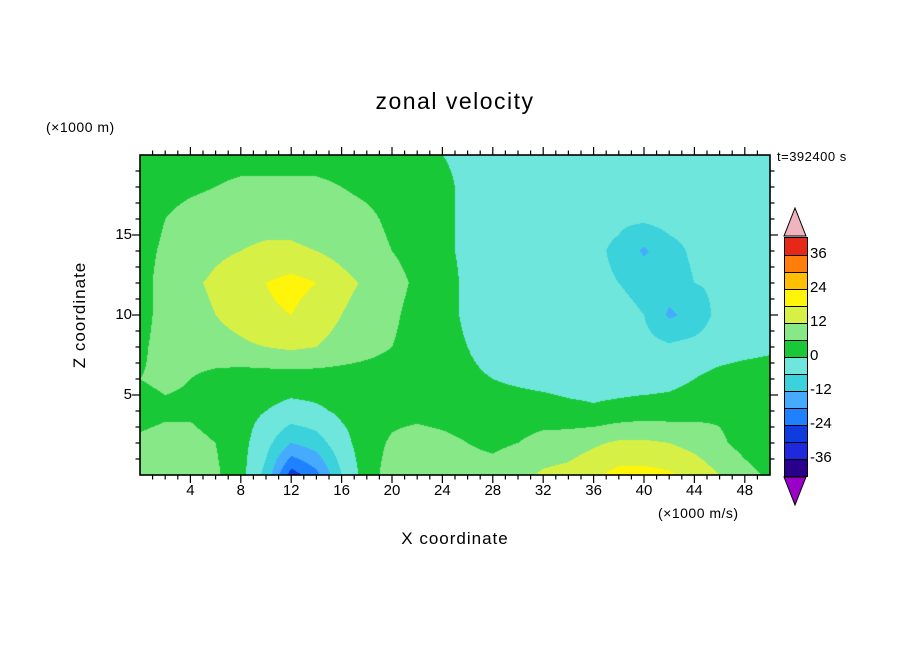  Describe the element at coordinates (818, 321) in the screenshot. I see `colorbar-tick-label: 12` at that location.